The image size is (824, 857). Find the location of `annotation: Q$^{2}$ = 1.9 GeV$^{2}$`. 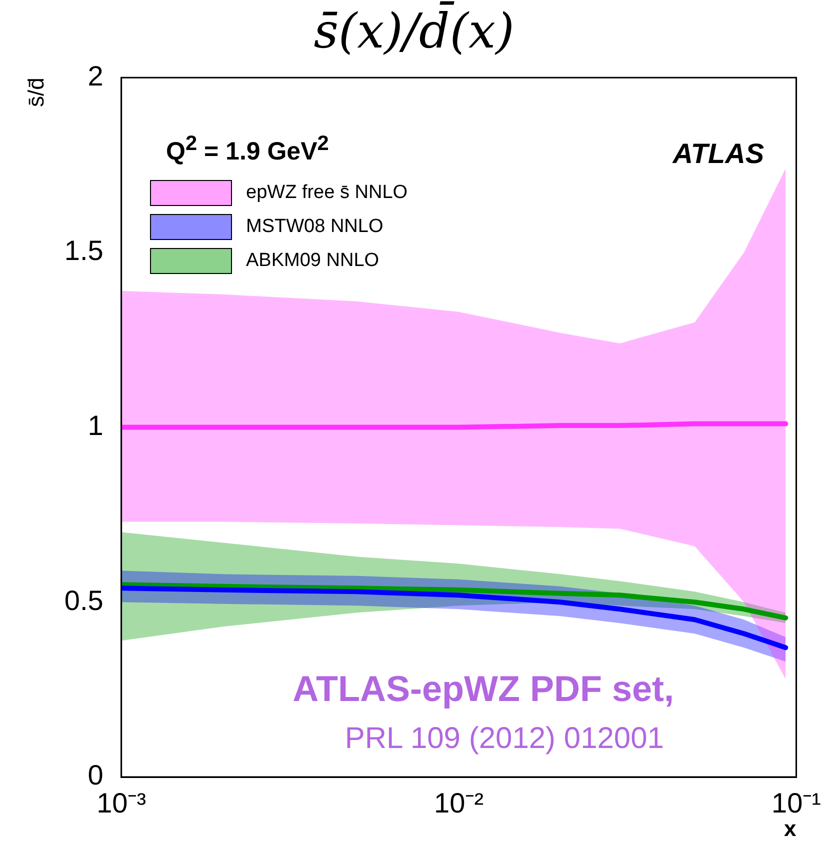

annotation: Q$^{2}$ = 1.9 GeV$^{2}$ is located at coordinates (247, 149).